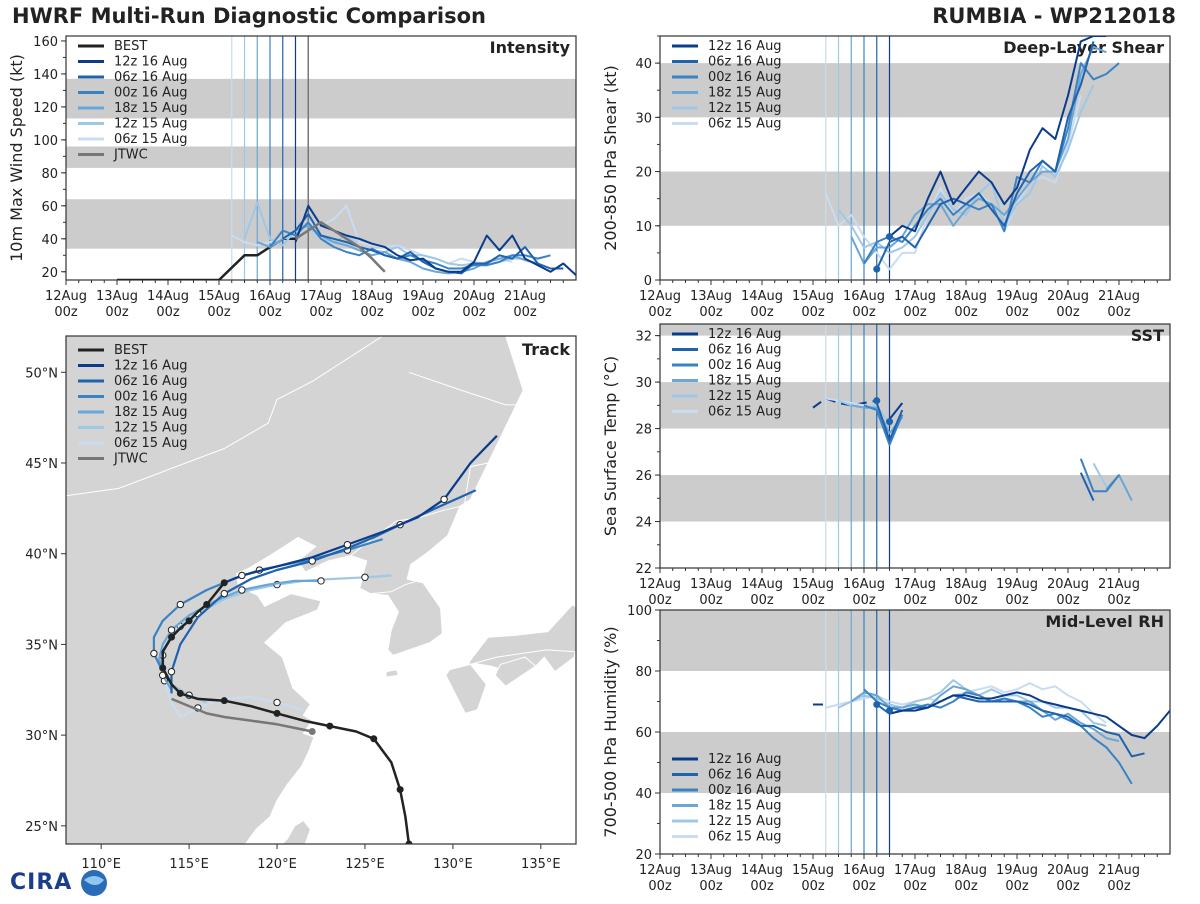 The height and width of the screenshot is (904, 1200). What do you see at coordinates (864, 296) in the screenshot?
I see `x-tick-label: 16Aug` at bounding box center [864, 296].